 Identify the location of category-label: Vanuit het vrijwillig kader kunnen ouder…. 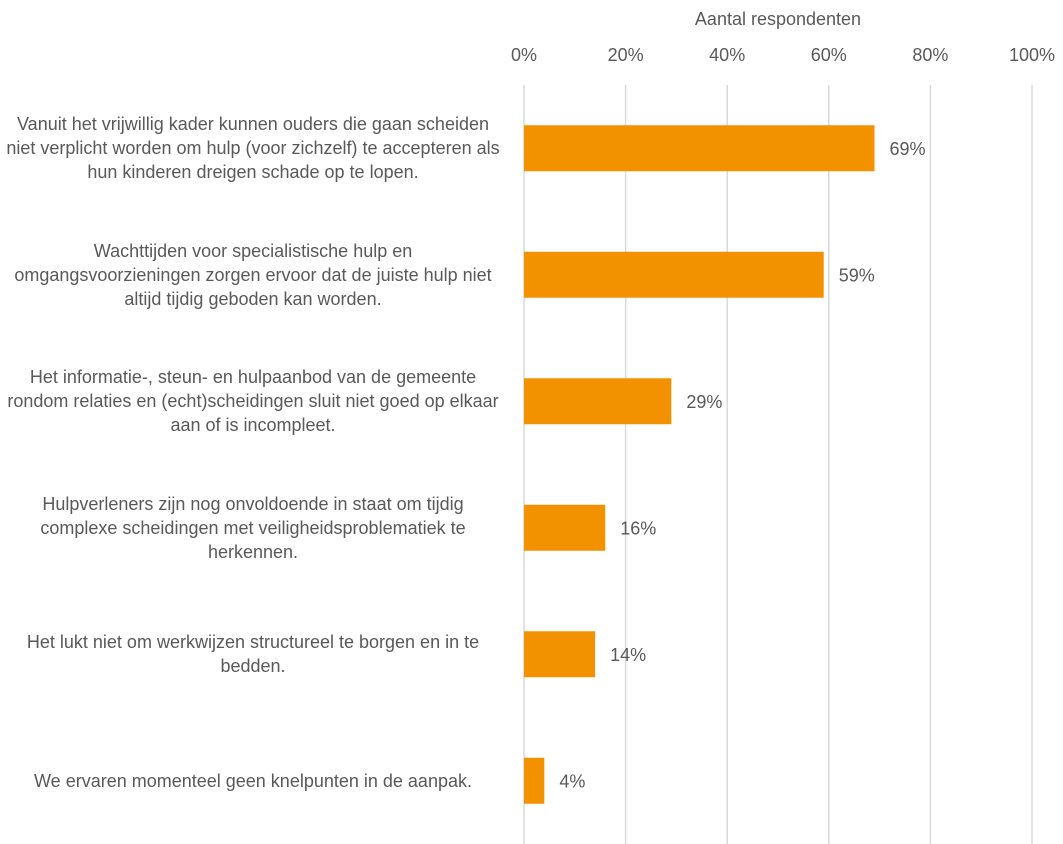
(253, 148).